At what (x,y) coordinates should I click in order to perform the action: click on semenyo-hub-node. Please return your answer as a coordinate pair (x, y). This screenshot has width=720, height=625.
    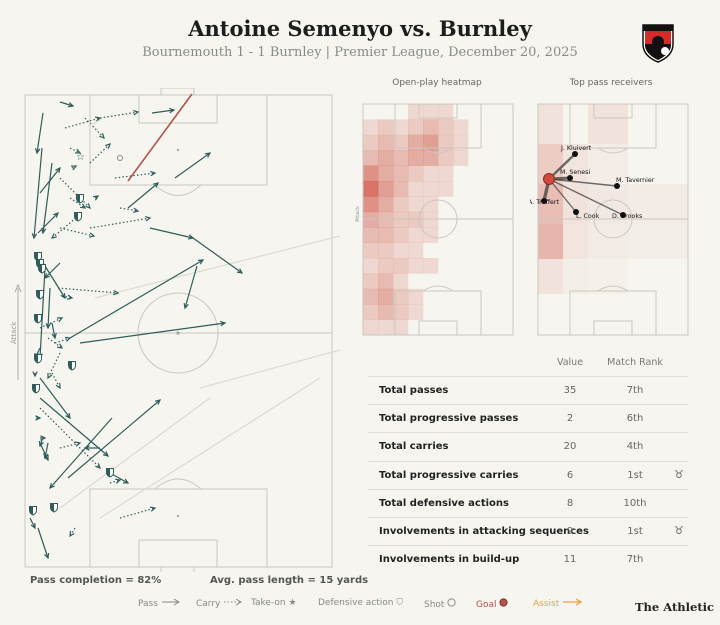
    Looking at the image, I should click on (549, 179).